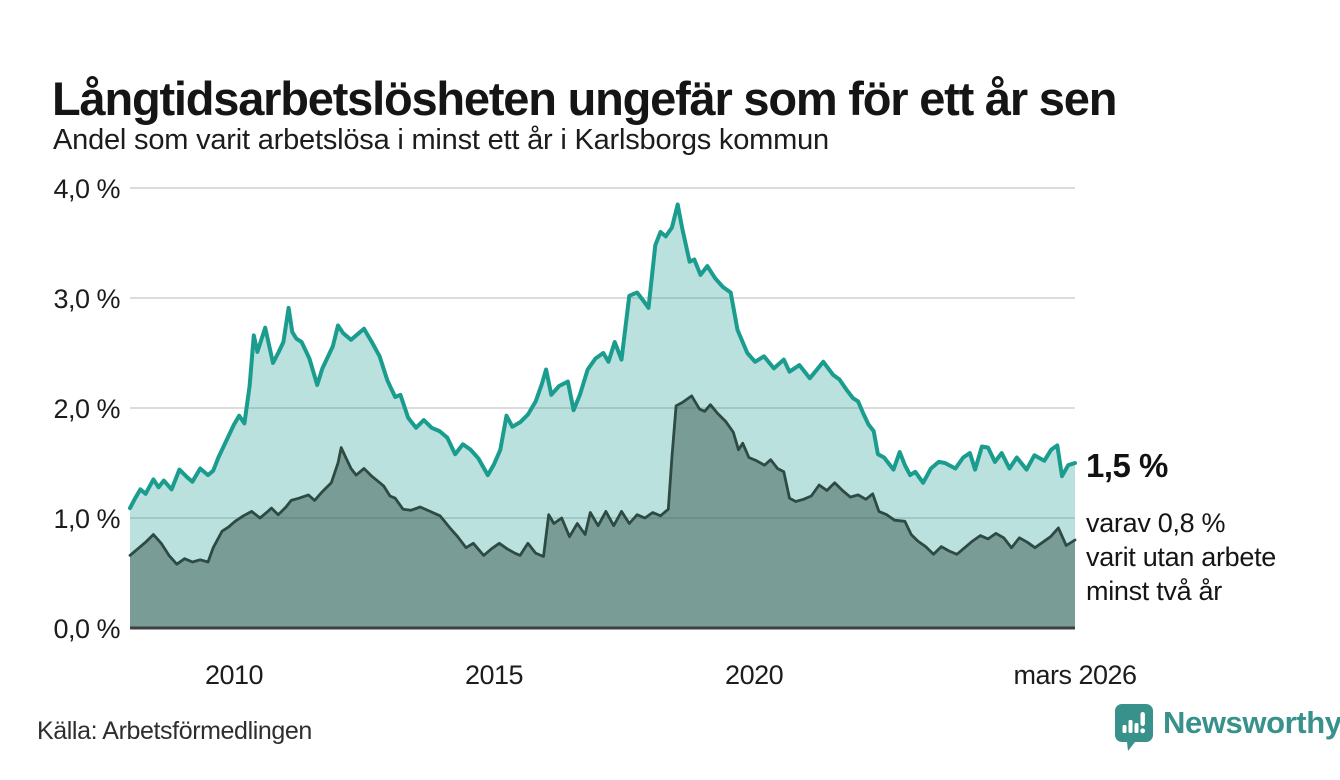  I want to click on y-axis-label: 0,0 %, so click(86, 629).